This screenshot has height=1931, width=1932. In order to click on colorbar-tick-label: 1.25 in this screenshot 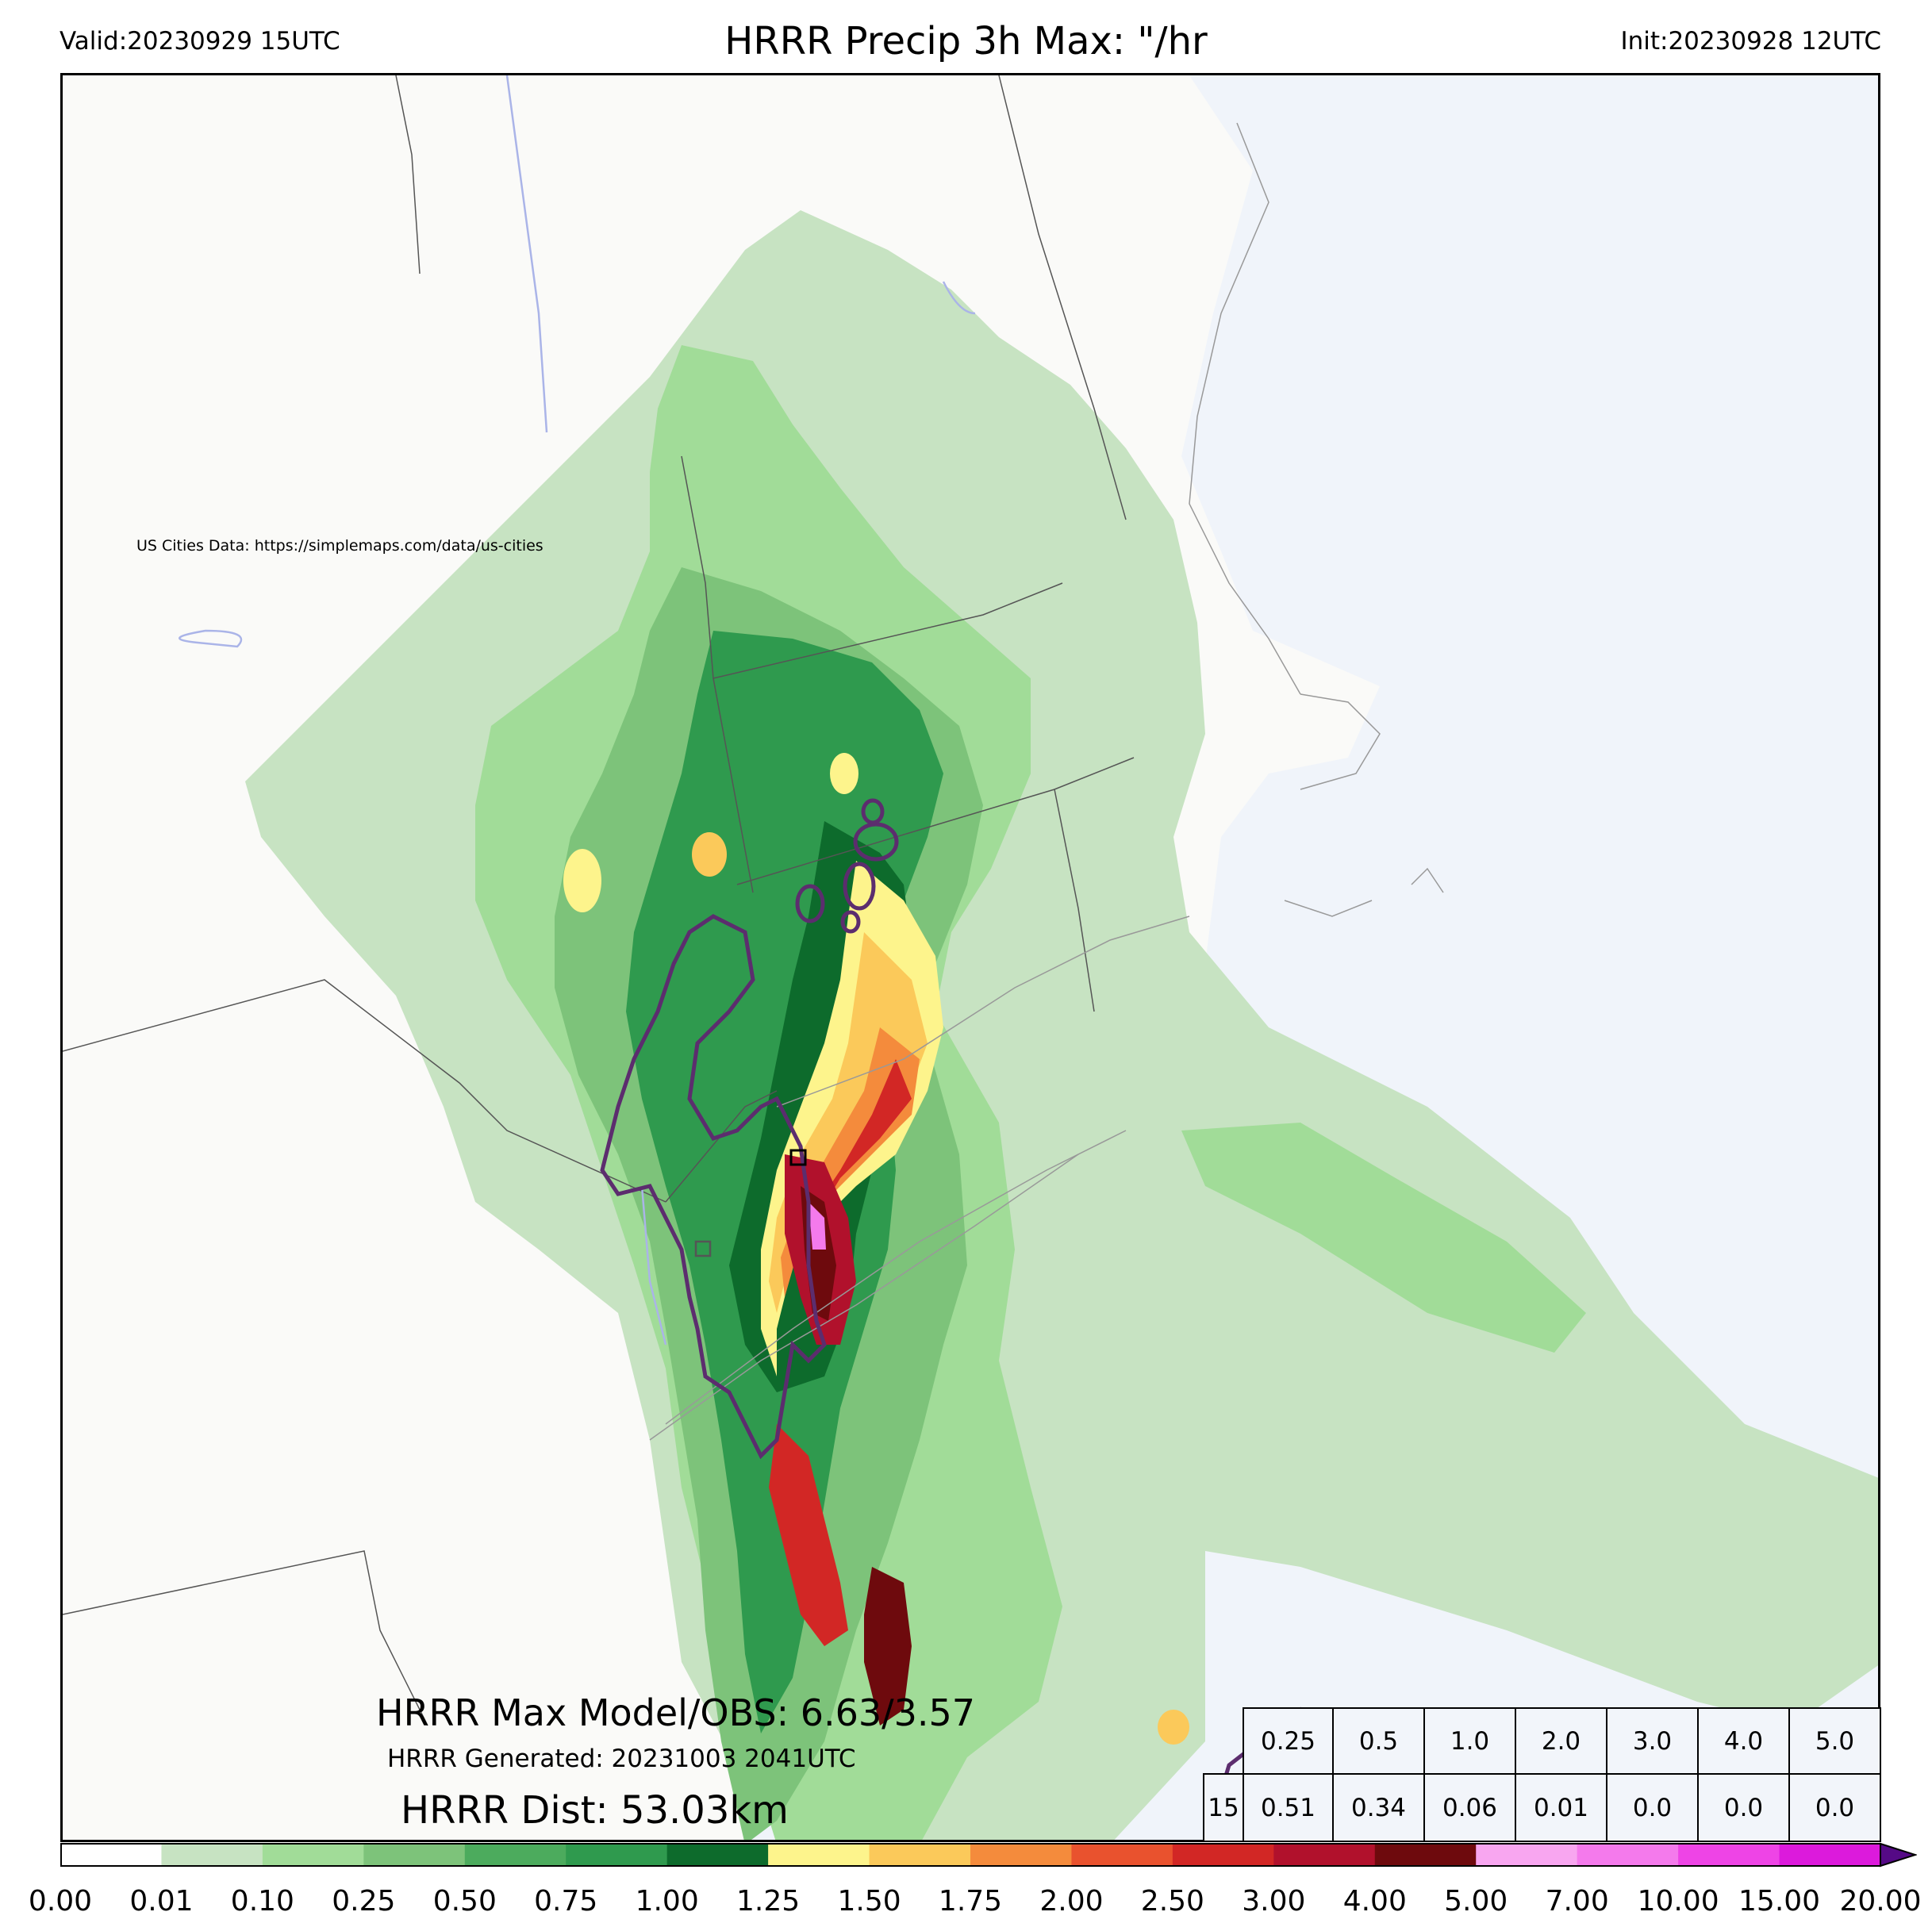, I will do `click(768, 1901)`.